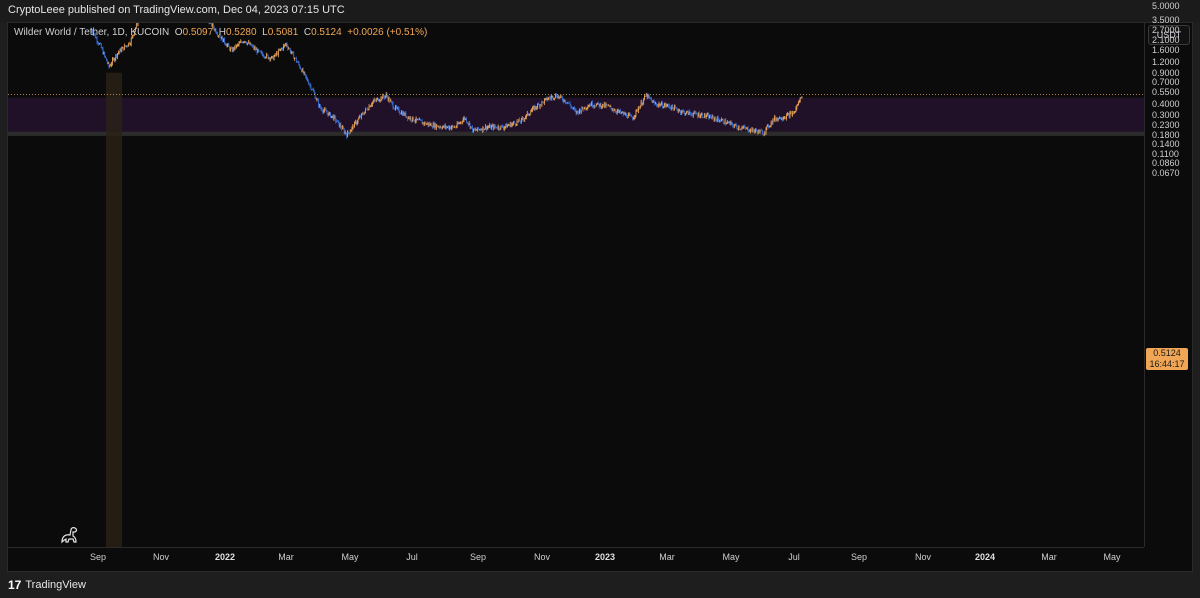 This screenshot has height=598, width=1200. I want to click on tradingview-logo-icon: 17, so click(15, 585).